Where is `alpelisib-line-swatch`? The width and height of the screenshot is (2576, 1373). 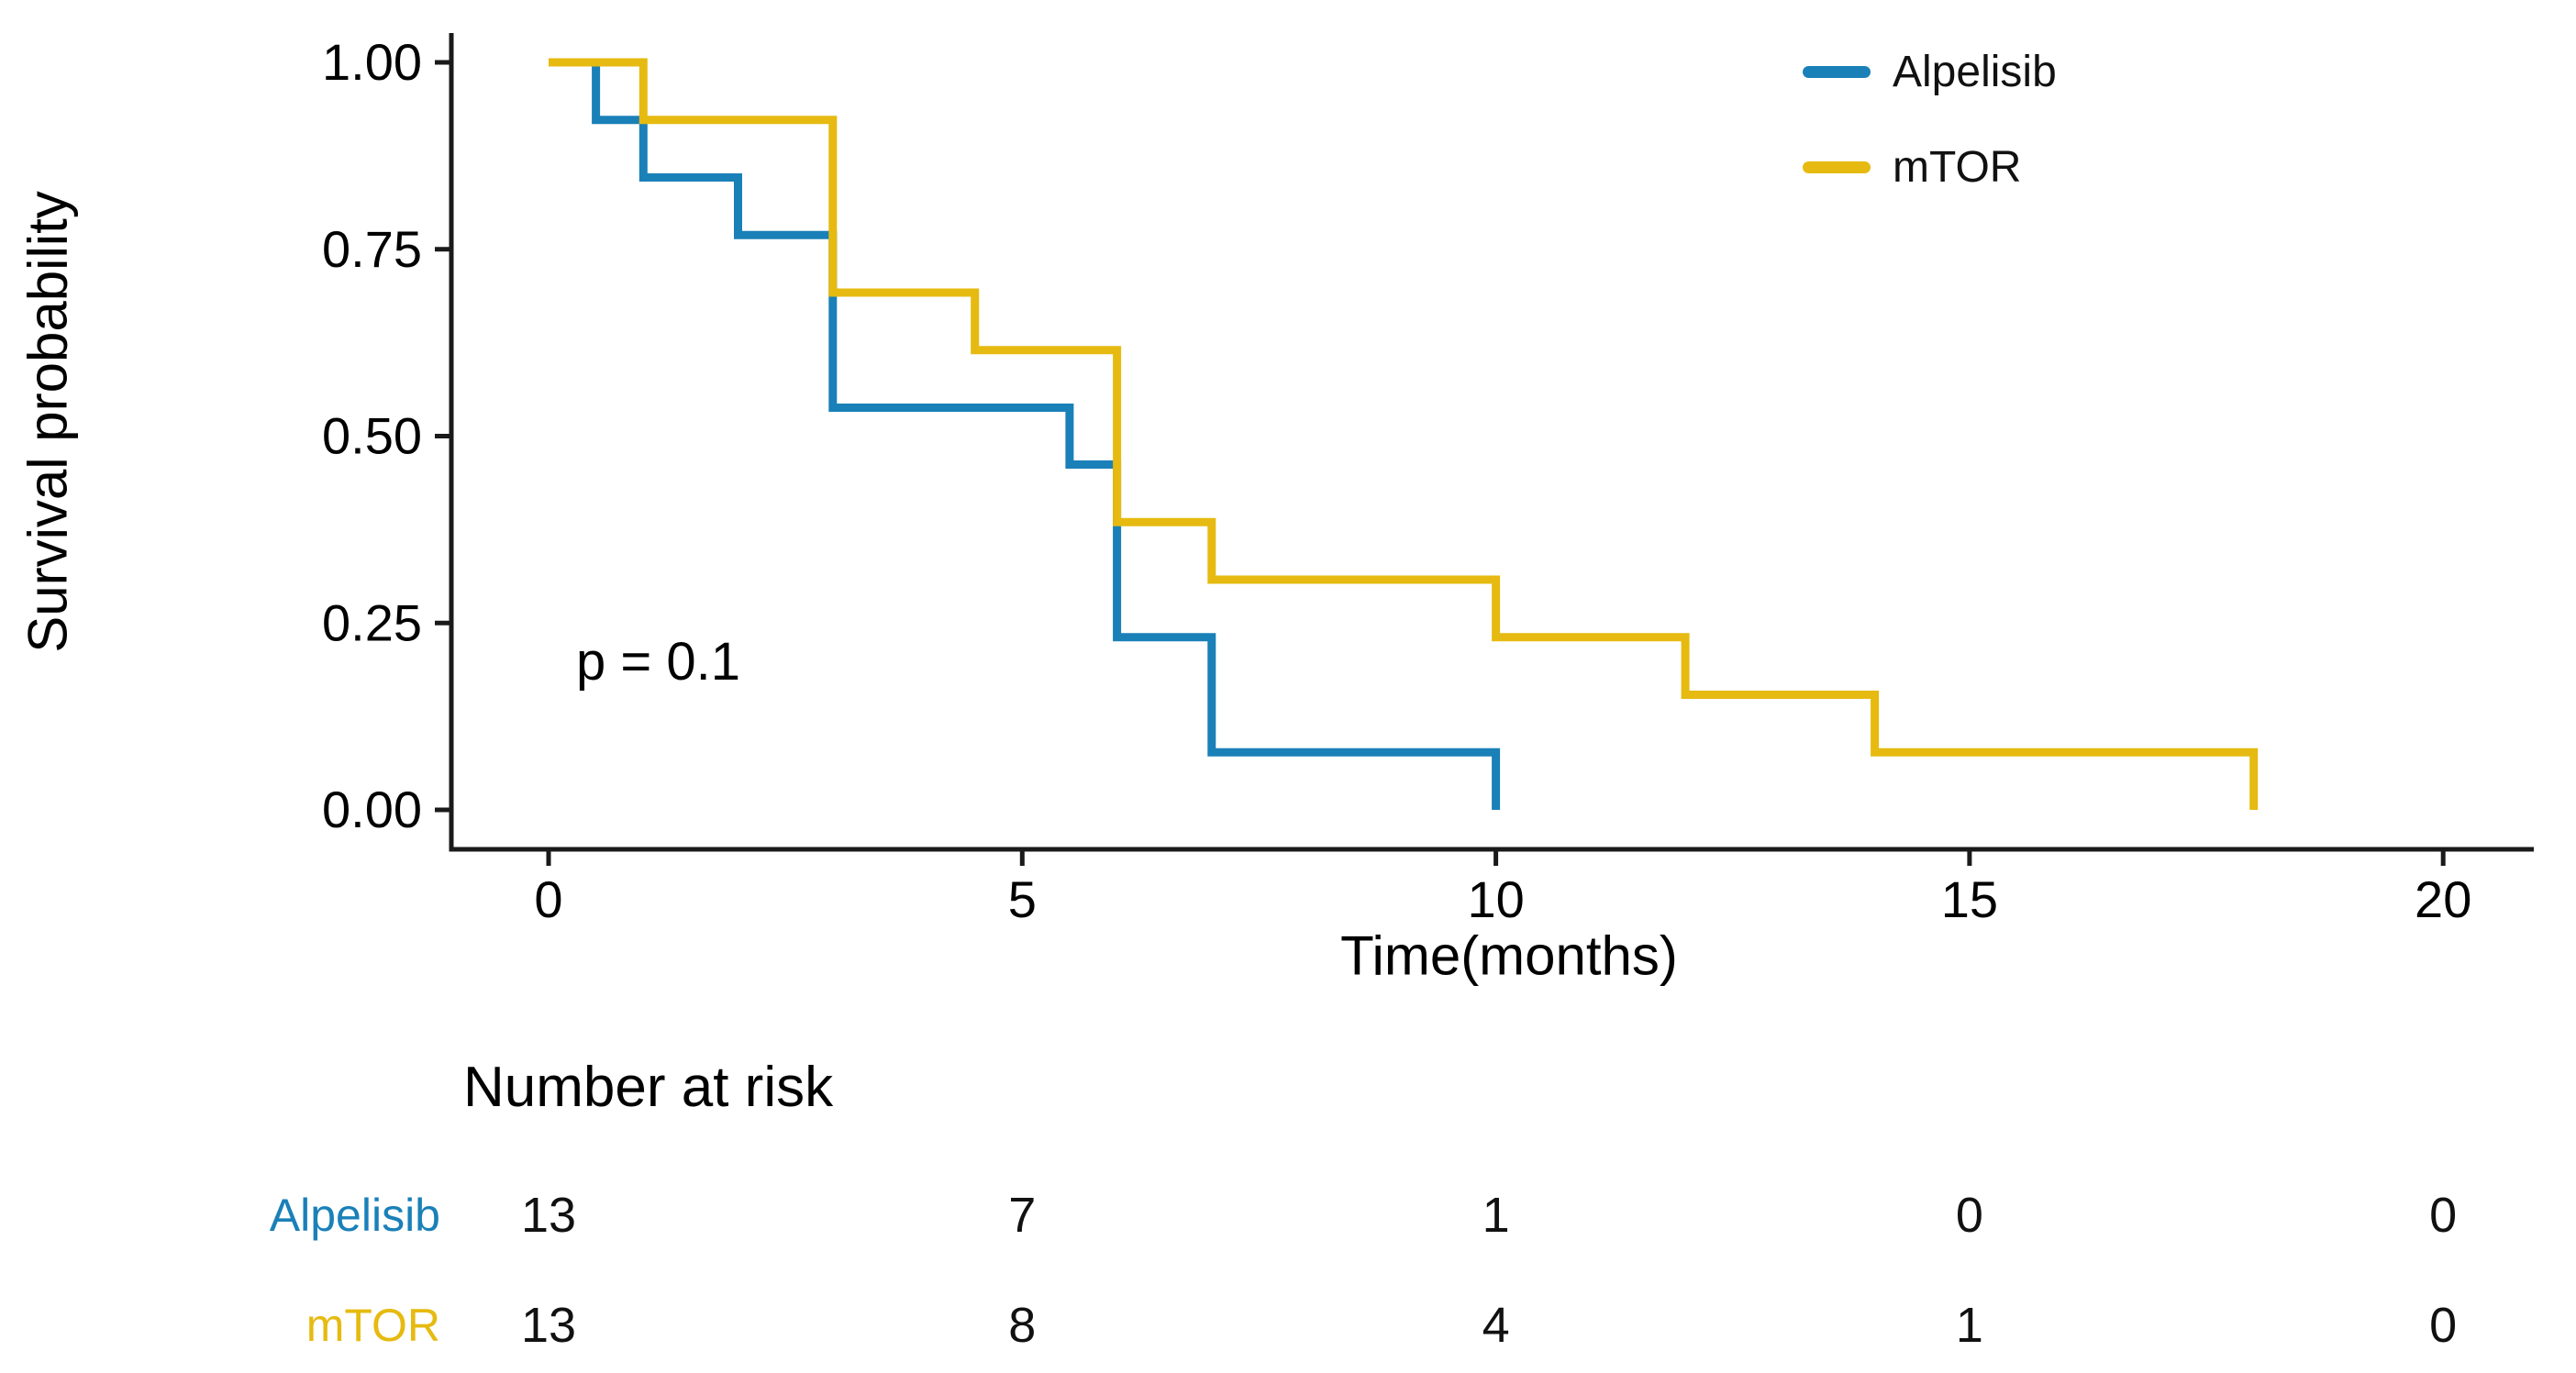 alpelisib-line-swatch is located at coordinates (1837, 71).